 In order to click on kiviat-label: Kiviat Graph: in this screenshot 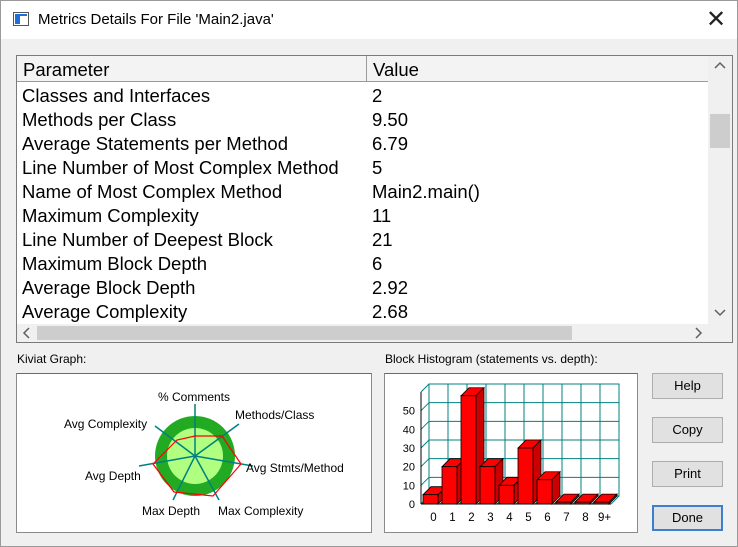, I will do `click(52, 359)`.